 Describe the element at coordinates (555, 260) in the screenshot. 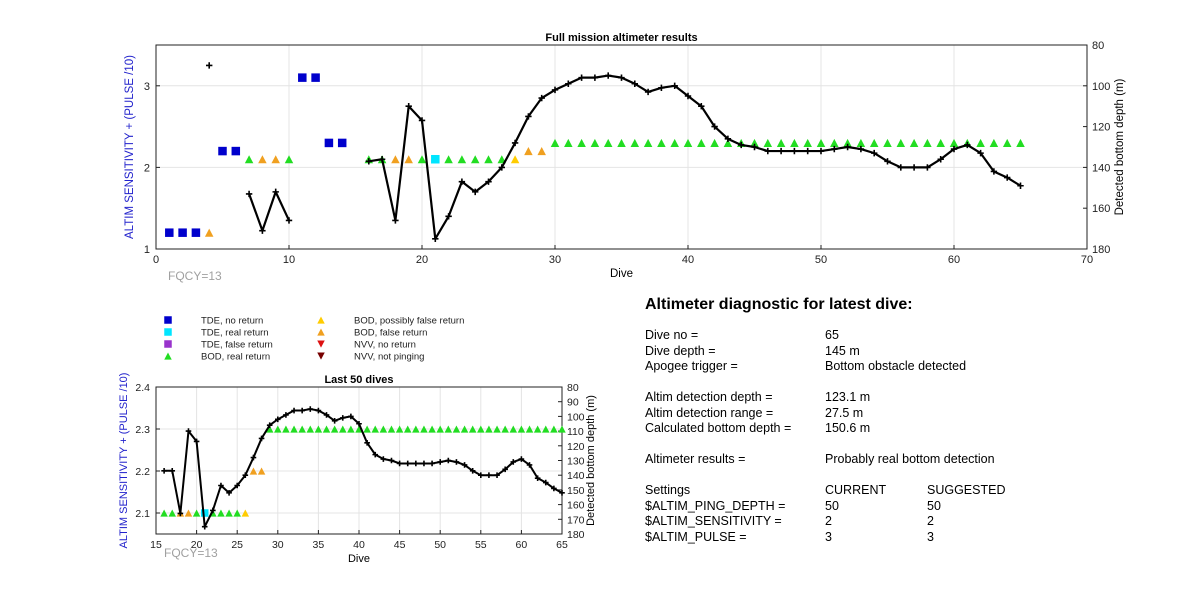

I see `full-mission-x-tick-label: 30` at that location.